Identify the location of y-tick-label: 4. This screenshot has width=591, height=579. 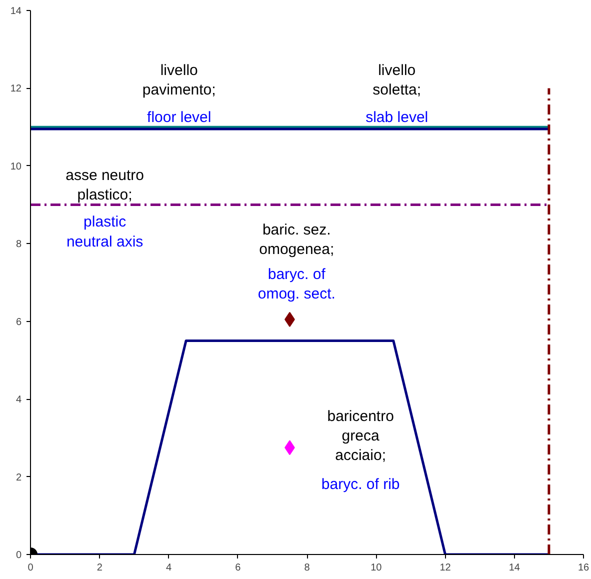
(19, 400).